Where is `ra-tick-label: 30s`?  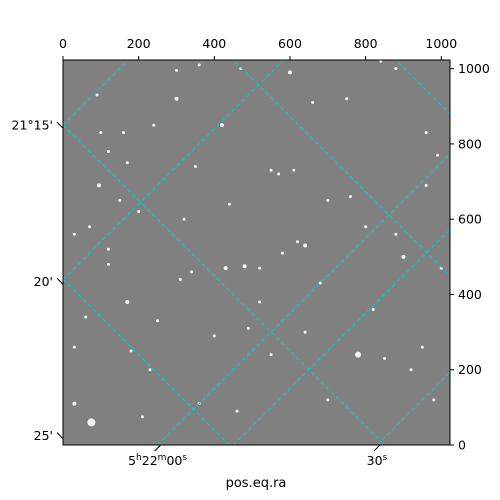
ra-tick-label: 30s is located at coordinates (377, 460).